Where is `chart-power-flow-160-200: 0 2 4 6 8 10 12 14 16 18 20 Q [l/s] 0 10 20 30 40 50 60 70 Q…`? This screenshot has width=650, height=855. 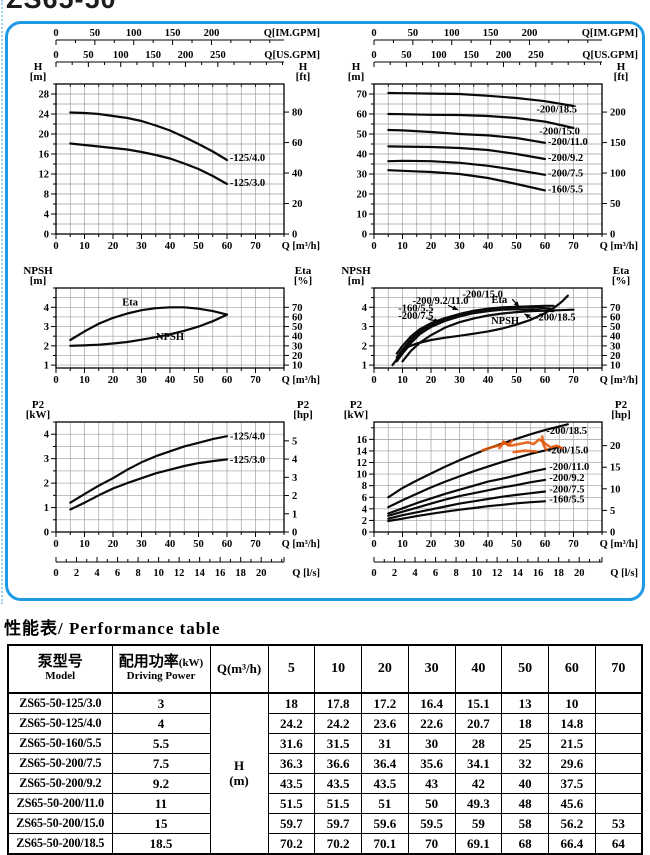
chart-power-flow-160-200: 0 2 4 6 8 10 12 14 16 18 20 Q [l/s] 0 10 20 30 40 50 60 70 Q… is located at coordinates (487, 494).